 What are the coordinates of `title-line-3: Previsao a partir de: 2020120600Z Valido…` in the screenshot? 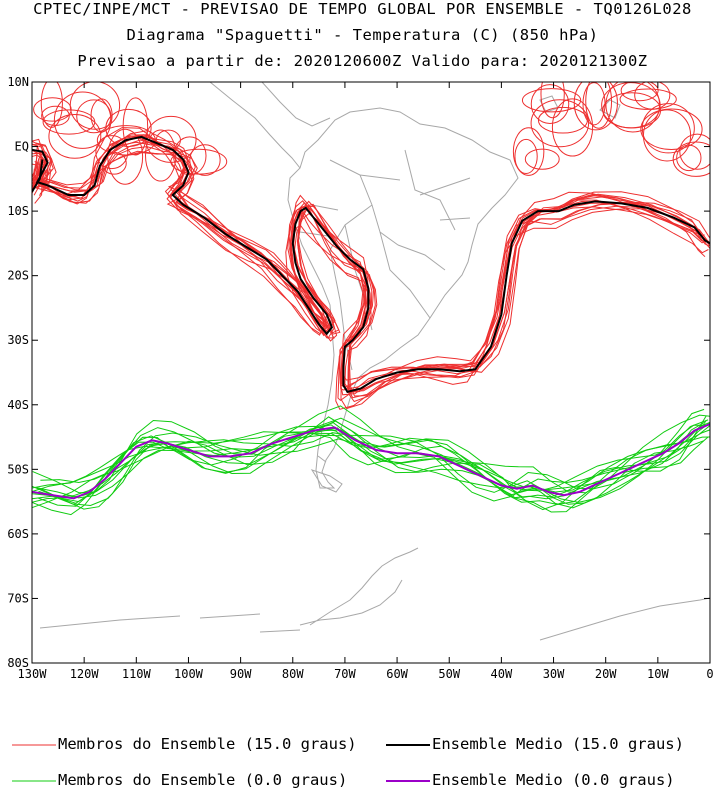 It's located at (362, 61).